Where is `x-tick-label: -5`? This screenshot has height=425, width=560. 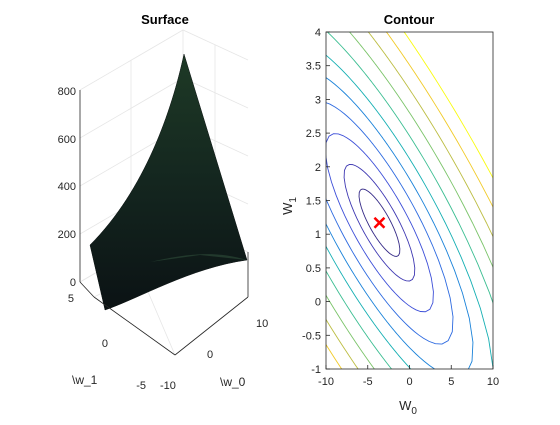 x-tick-label: -5 is located at coordinates (368, 382).